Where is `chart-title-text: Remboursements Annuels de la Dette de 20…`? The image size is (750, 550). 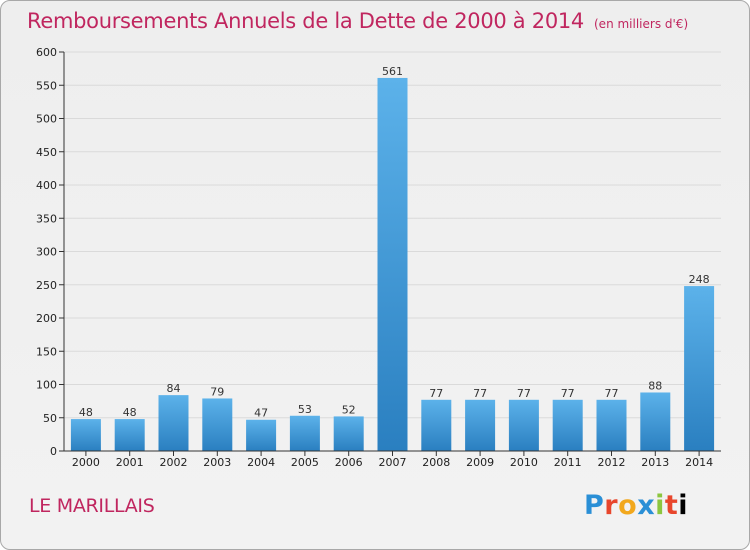
chart-title-text: Remboursements Annuels de la Dette de 20… is located at coordinates (305, 21).